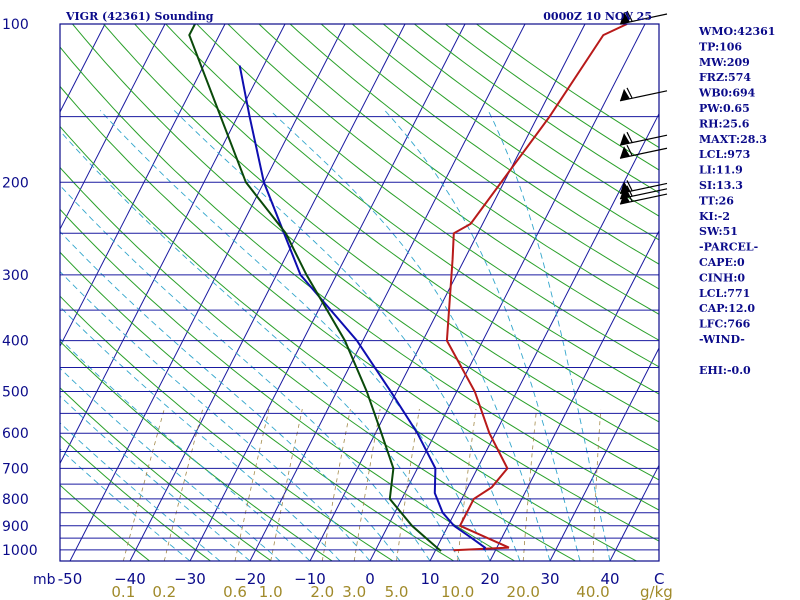 This screenshot has height=600, width=800. Describe the element at coordinates (609, 579) in the screenshot. I see `temperature-tick-label: 40` at that location.